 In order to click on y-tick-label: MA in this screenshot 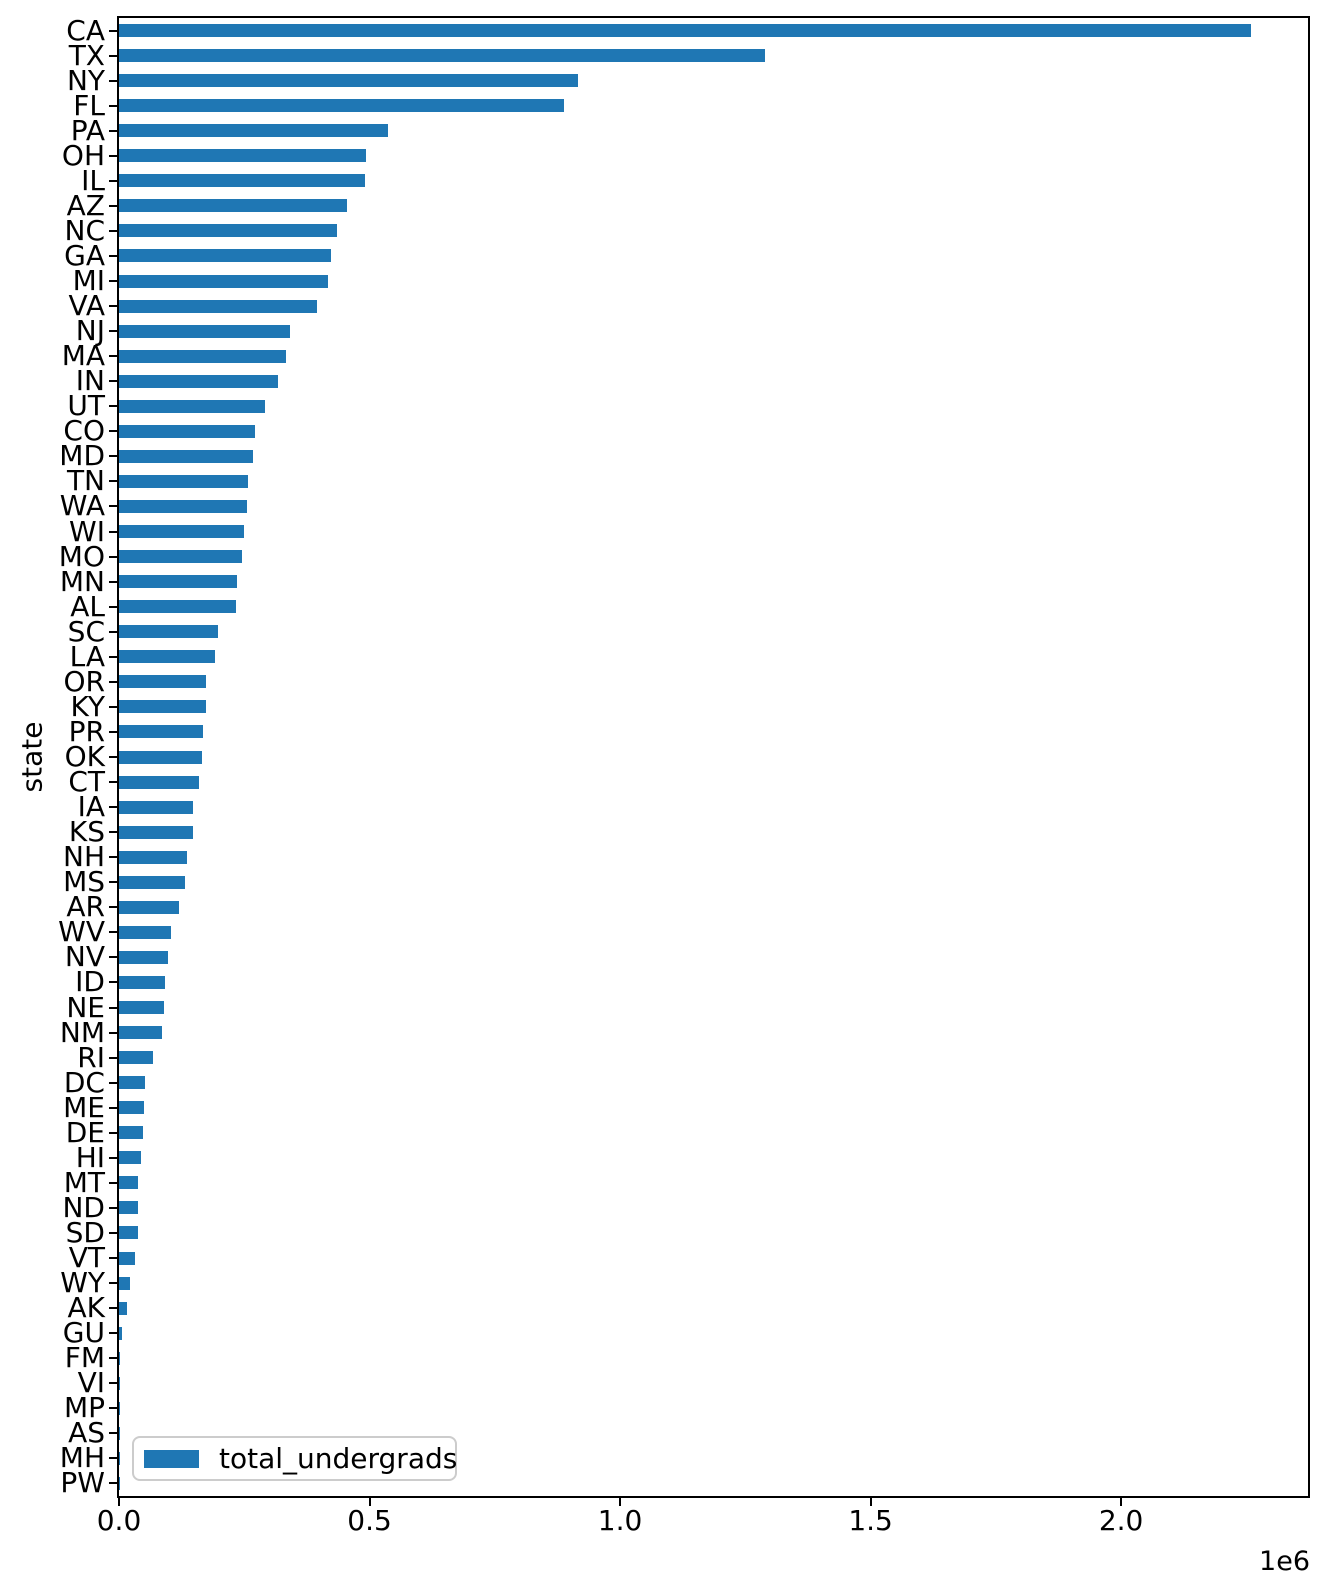, I will do `click(83, 356)`.